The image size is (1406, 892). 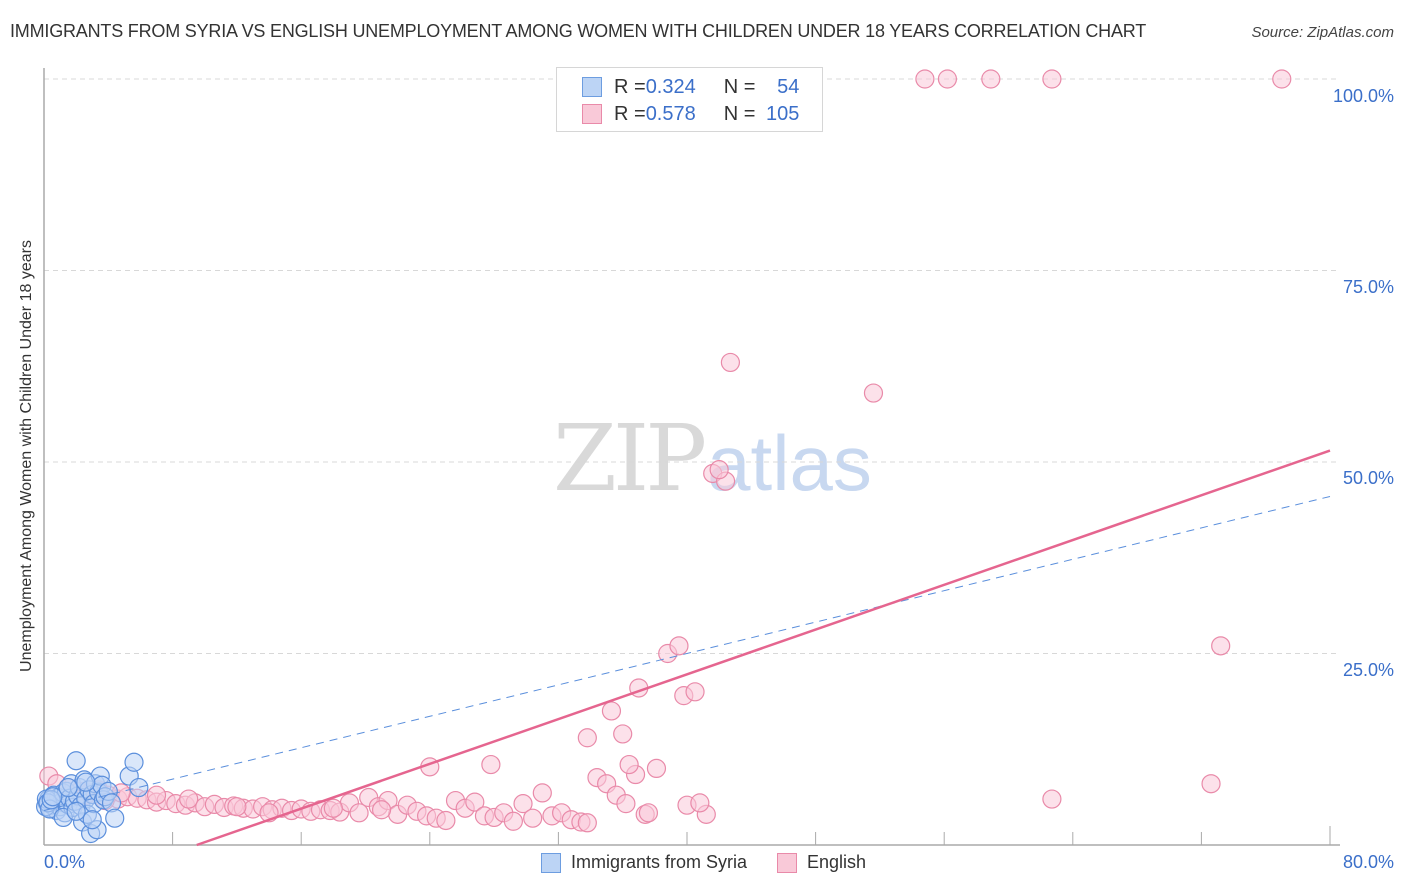 What do you see at coordinates (630, 458) in the screenshot?
I see `watermark-zip: ZIP` at bounding box center [630, 458].